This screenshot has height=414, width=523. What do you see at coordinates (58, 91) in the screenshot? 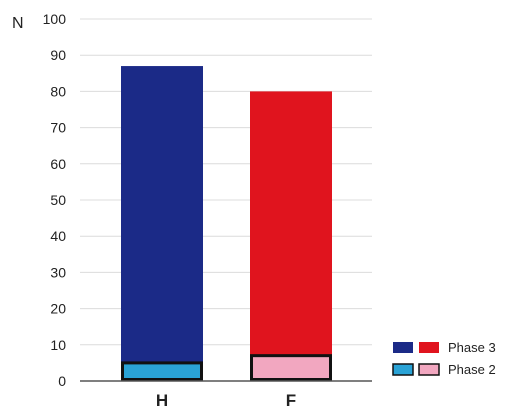
I see `y-tick-label: 80` at bounding box center [58, 91].